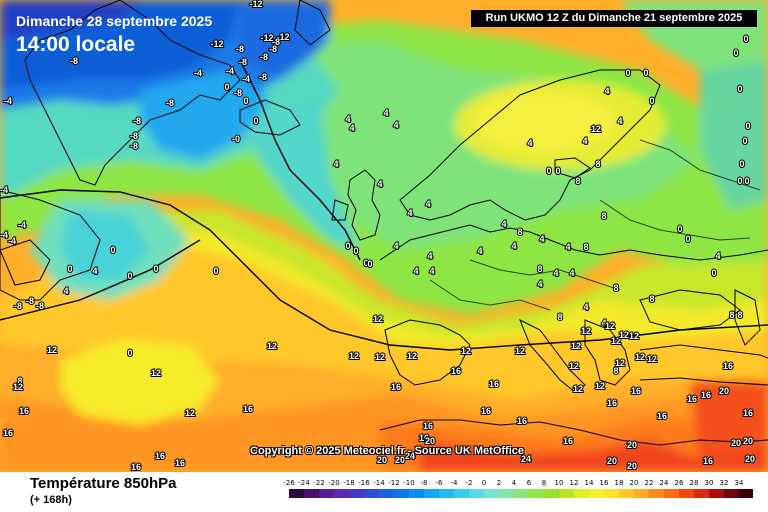 This screenshot has height=512, width=768. I want to click on color-scale-tick-label: -4, so click(454, 483).